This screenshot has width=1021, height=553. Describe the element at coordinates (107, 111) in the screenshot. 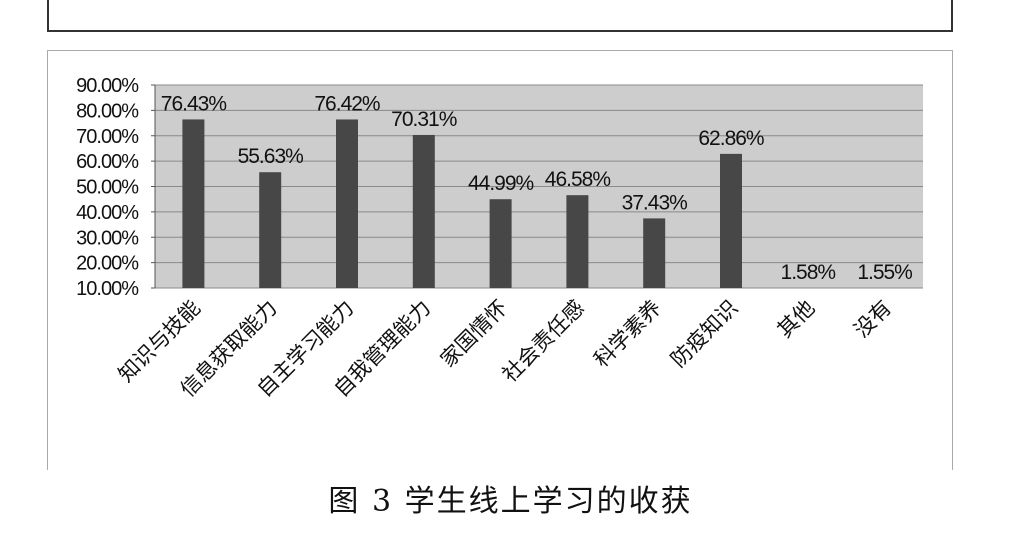

I see `y-tick-label: 80.00%` at that location.